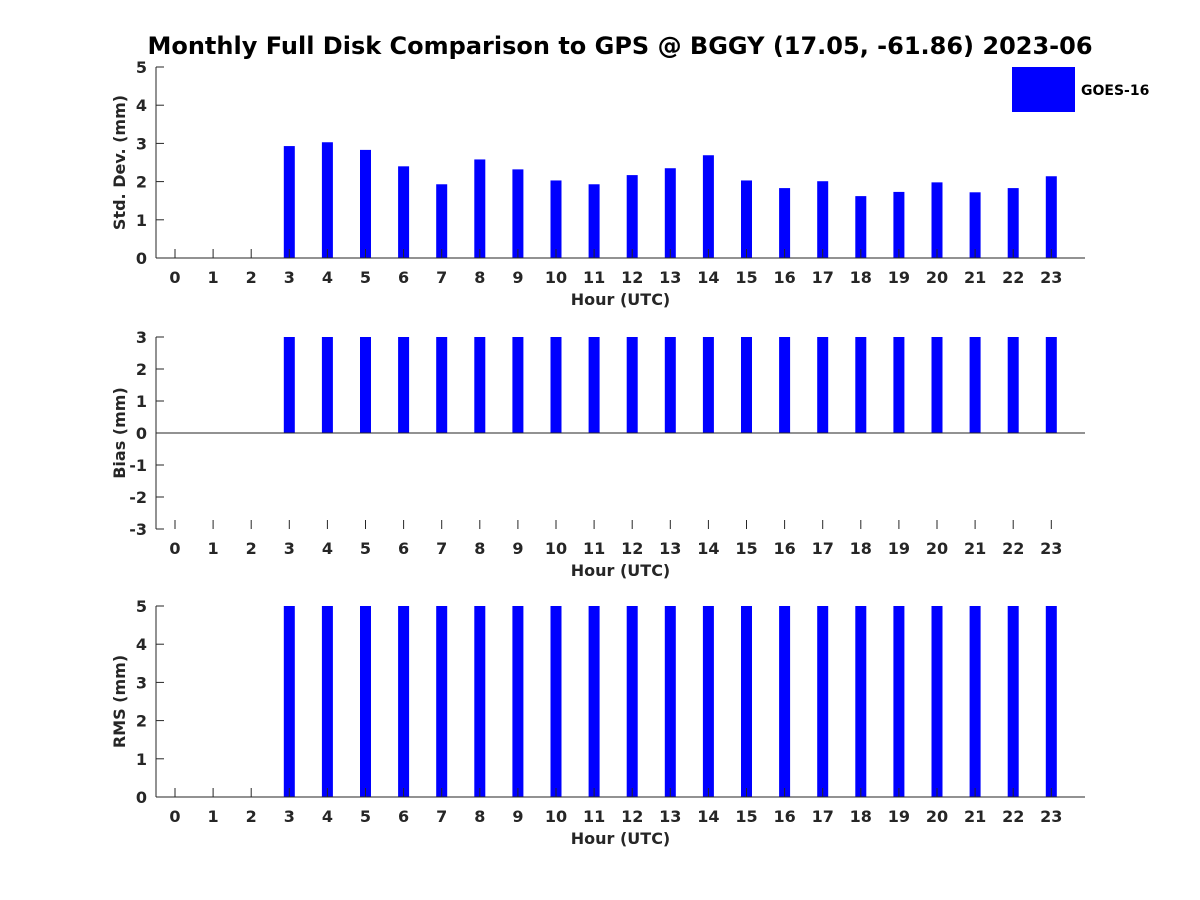 Image resolution: width=1200 pixels, height=900 pixels. Describe the element at coordinates (899, 816) in the screenshot. I see `x-tick-label: 19` at that location.